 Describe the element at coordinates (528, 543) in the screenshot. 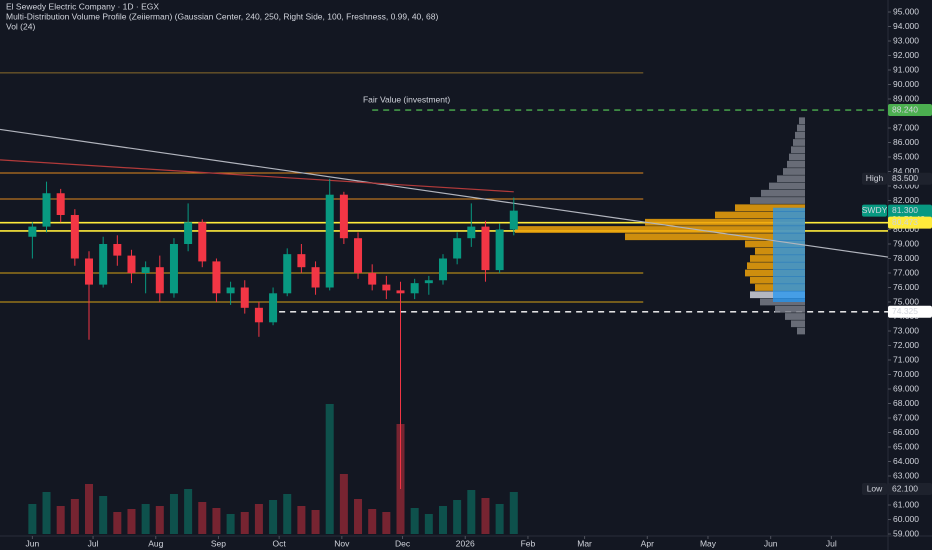

I see `x-tick-label: Feb` at that location.